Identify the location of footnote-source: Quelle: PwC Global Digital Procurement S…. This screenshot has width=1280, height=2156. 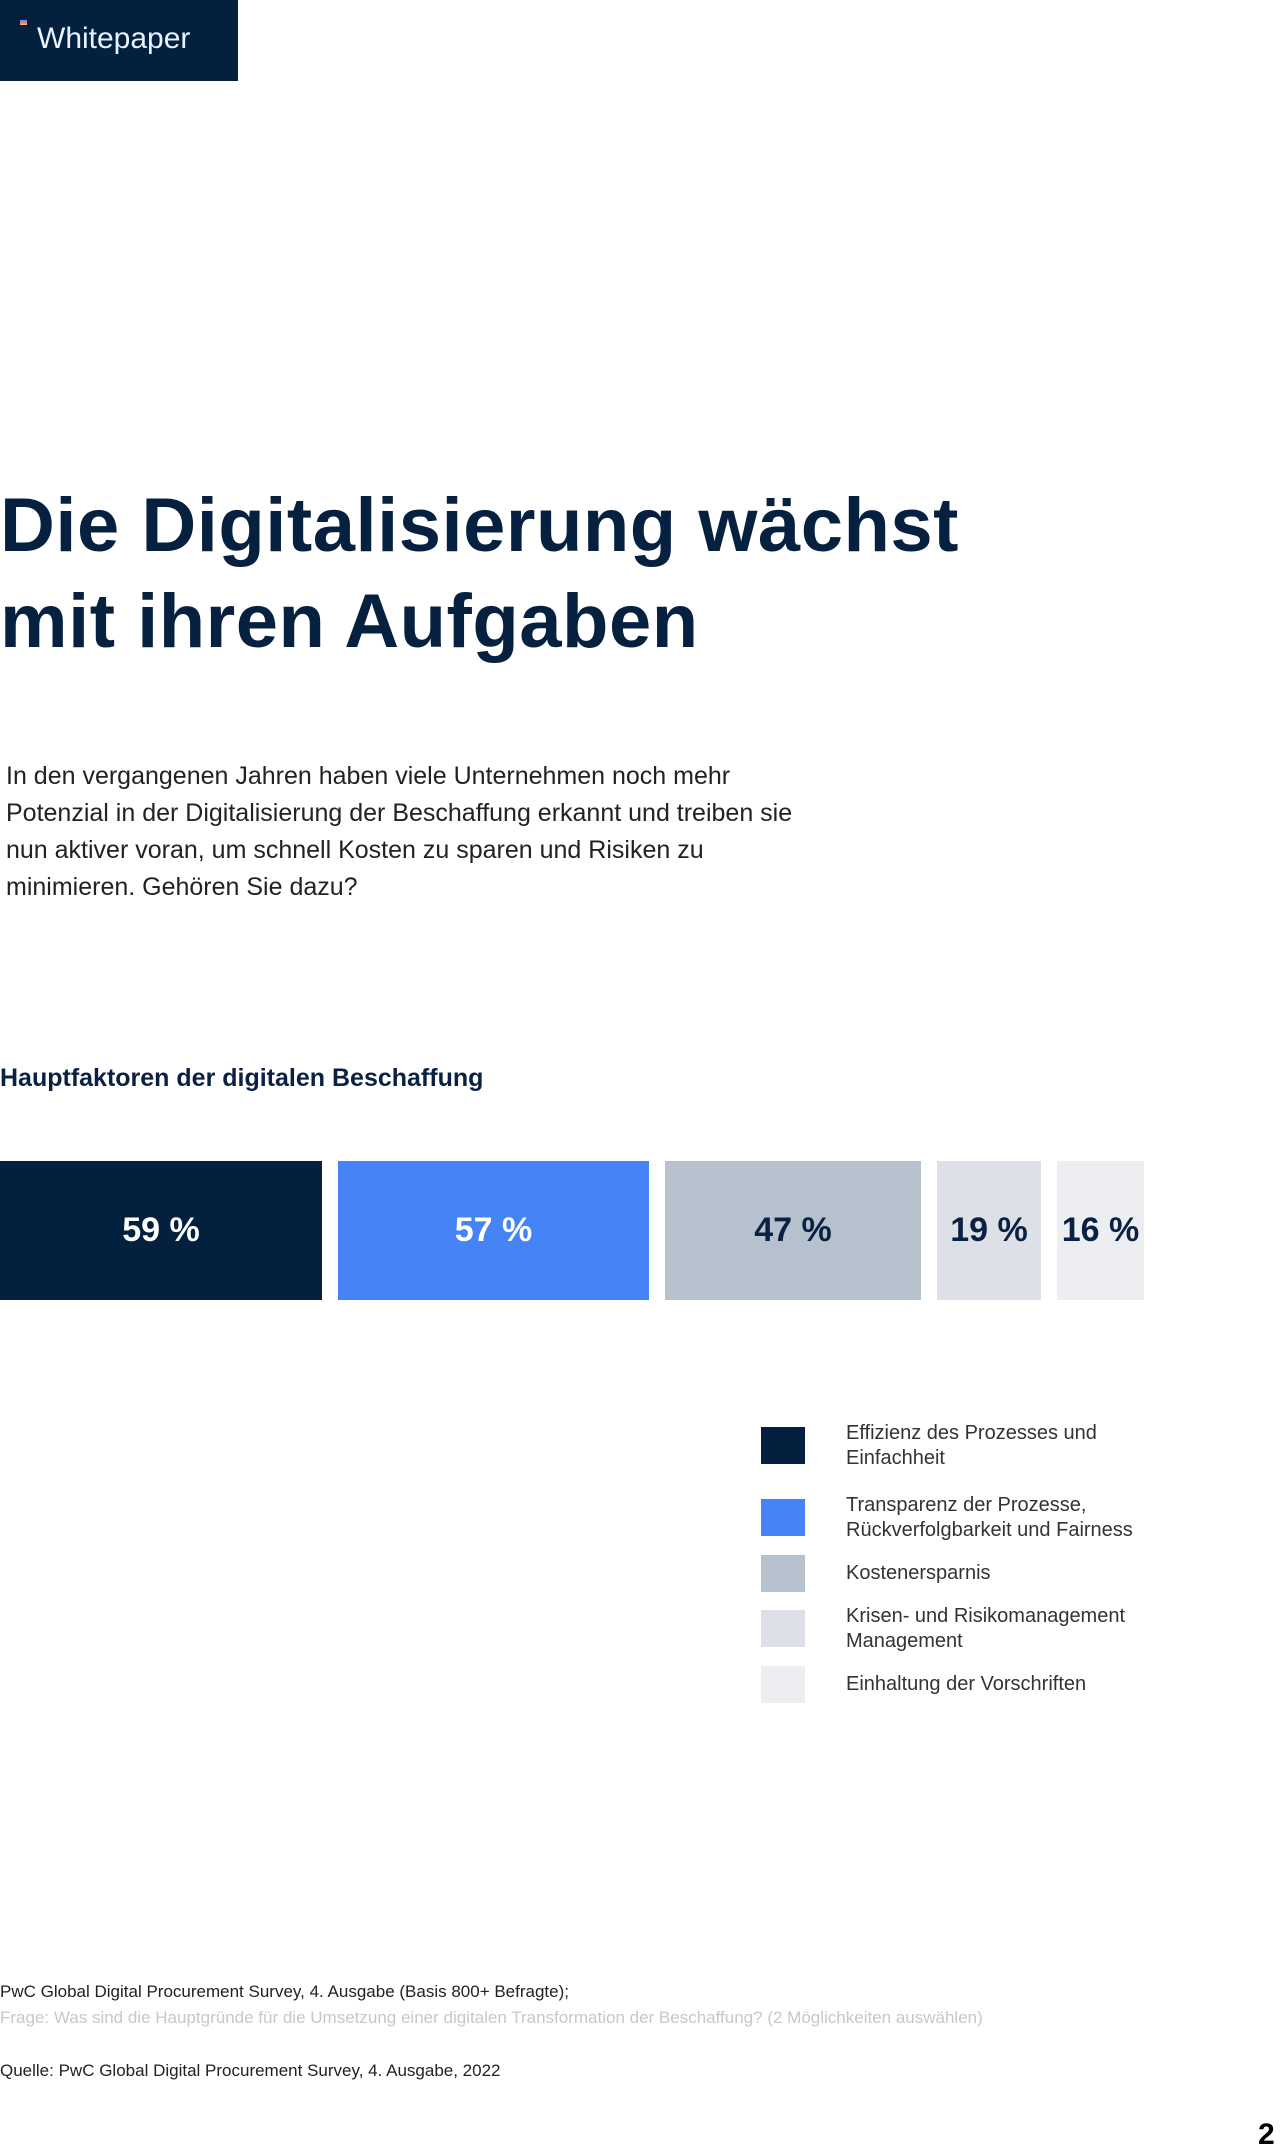
(250, 2070).